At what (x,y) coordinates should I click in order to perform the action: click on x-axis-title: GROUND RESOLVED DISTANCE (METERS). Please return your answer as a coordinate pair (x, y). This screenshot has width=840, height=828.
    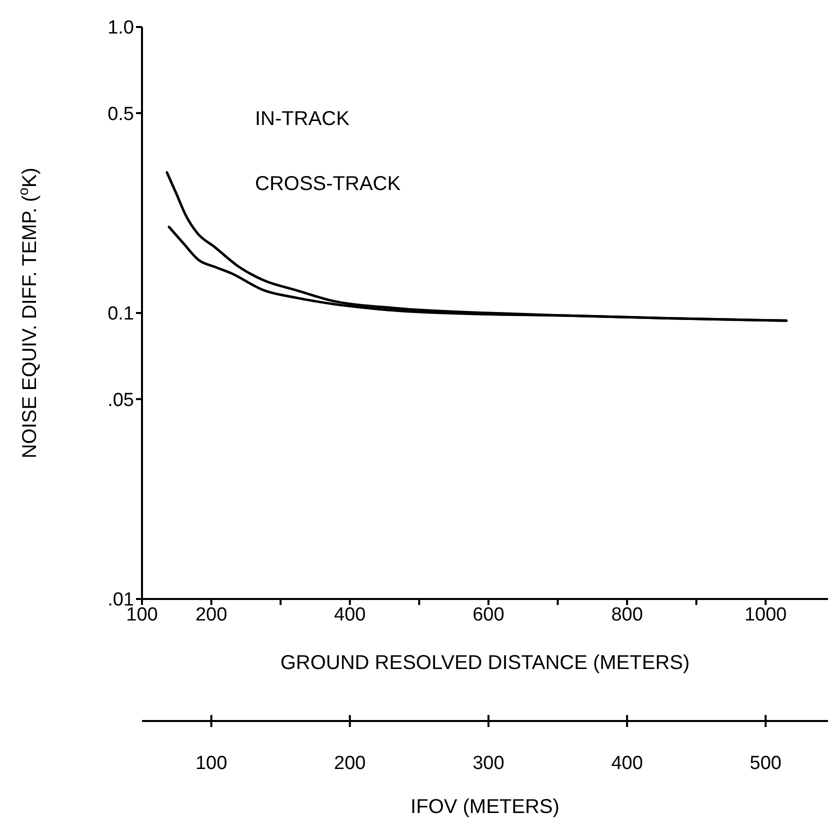
    Looking at the image, I should click on (485, 663).